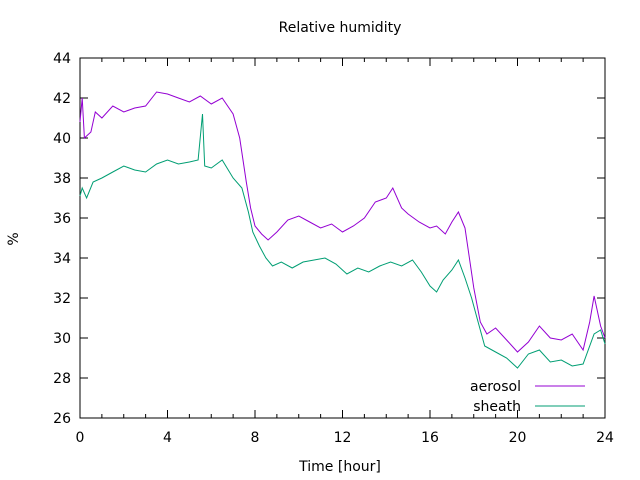  What do you see at coordinates (497, 407) in the screenshot?
I see `legend-label-sheath: sheath` at bounding box center [497, 407].